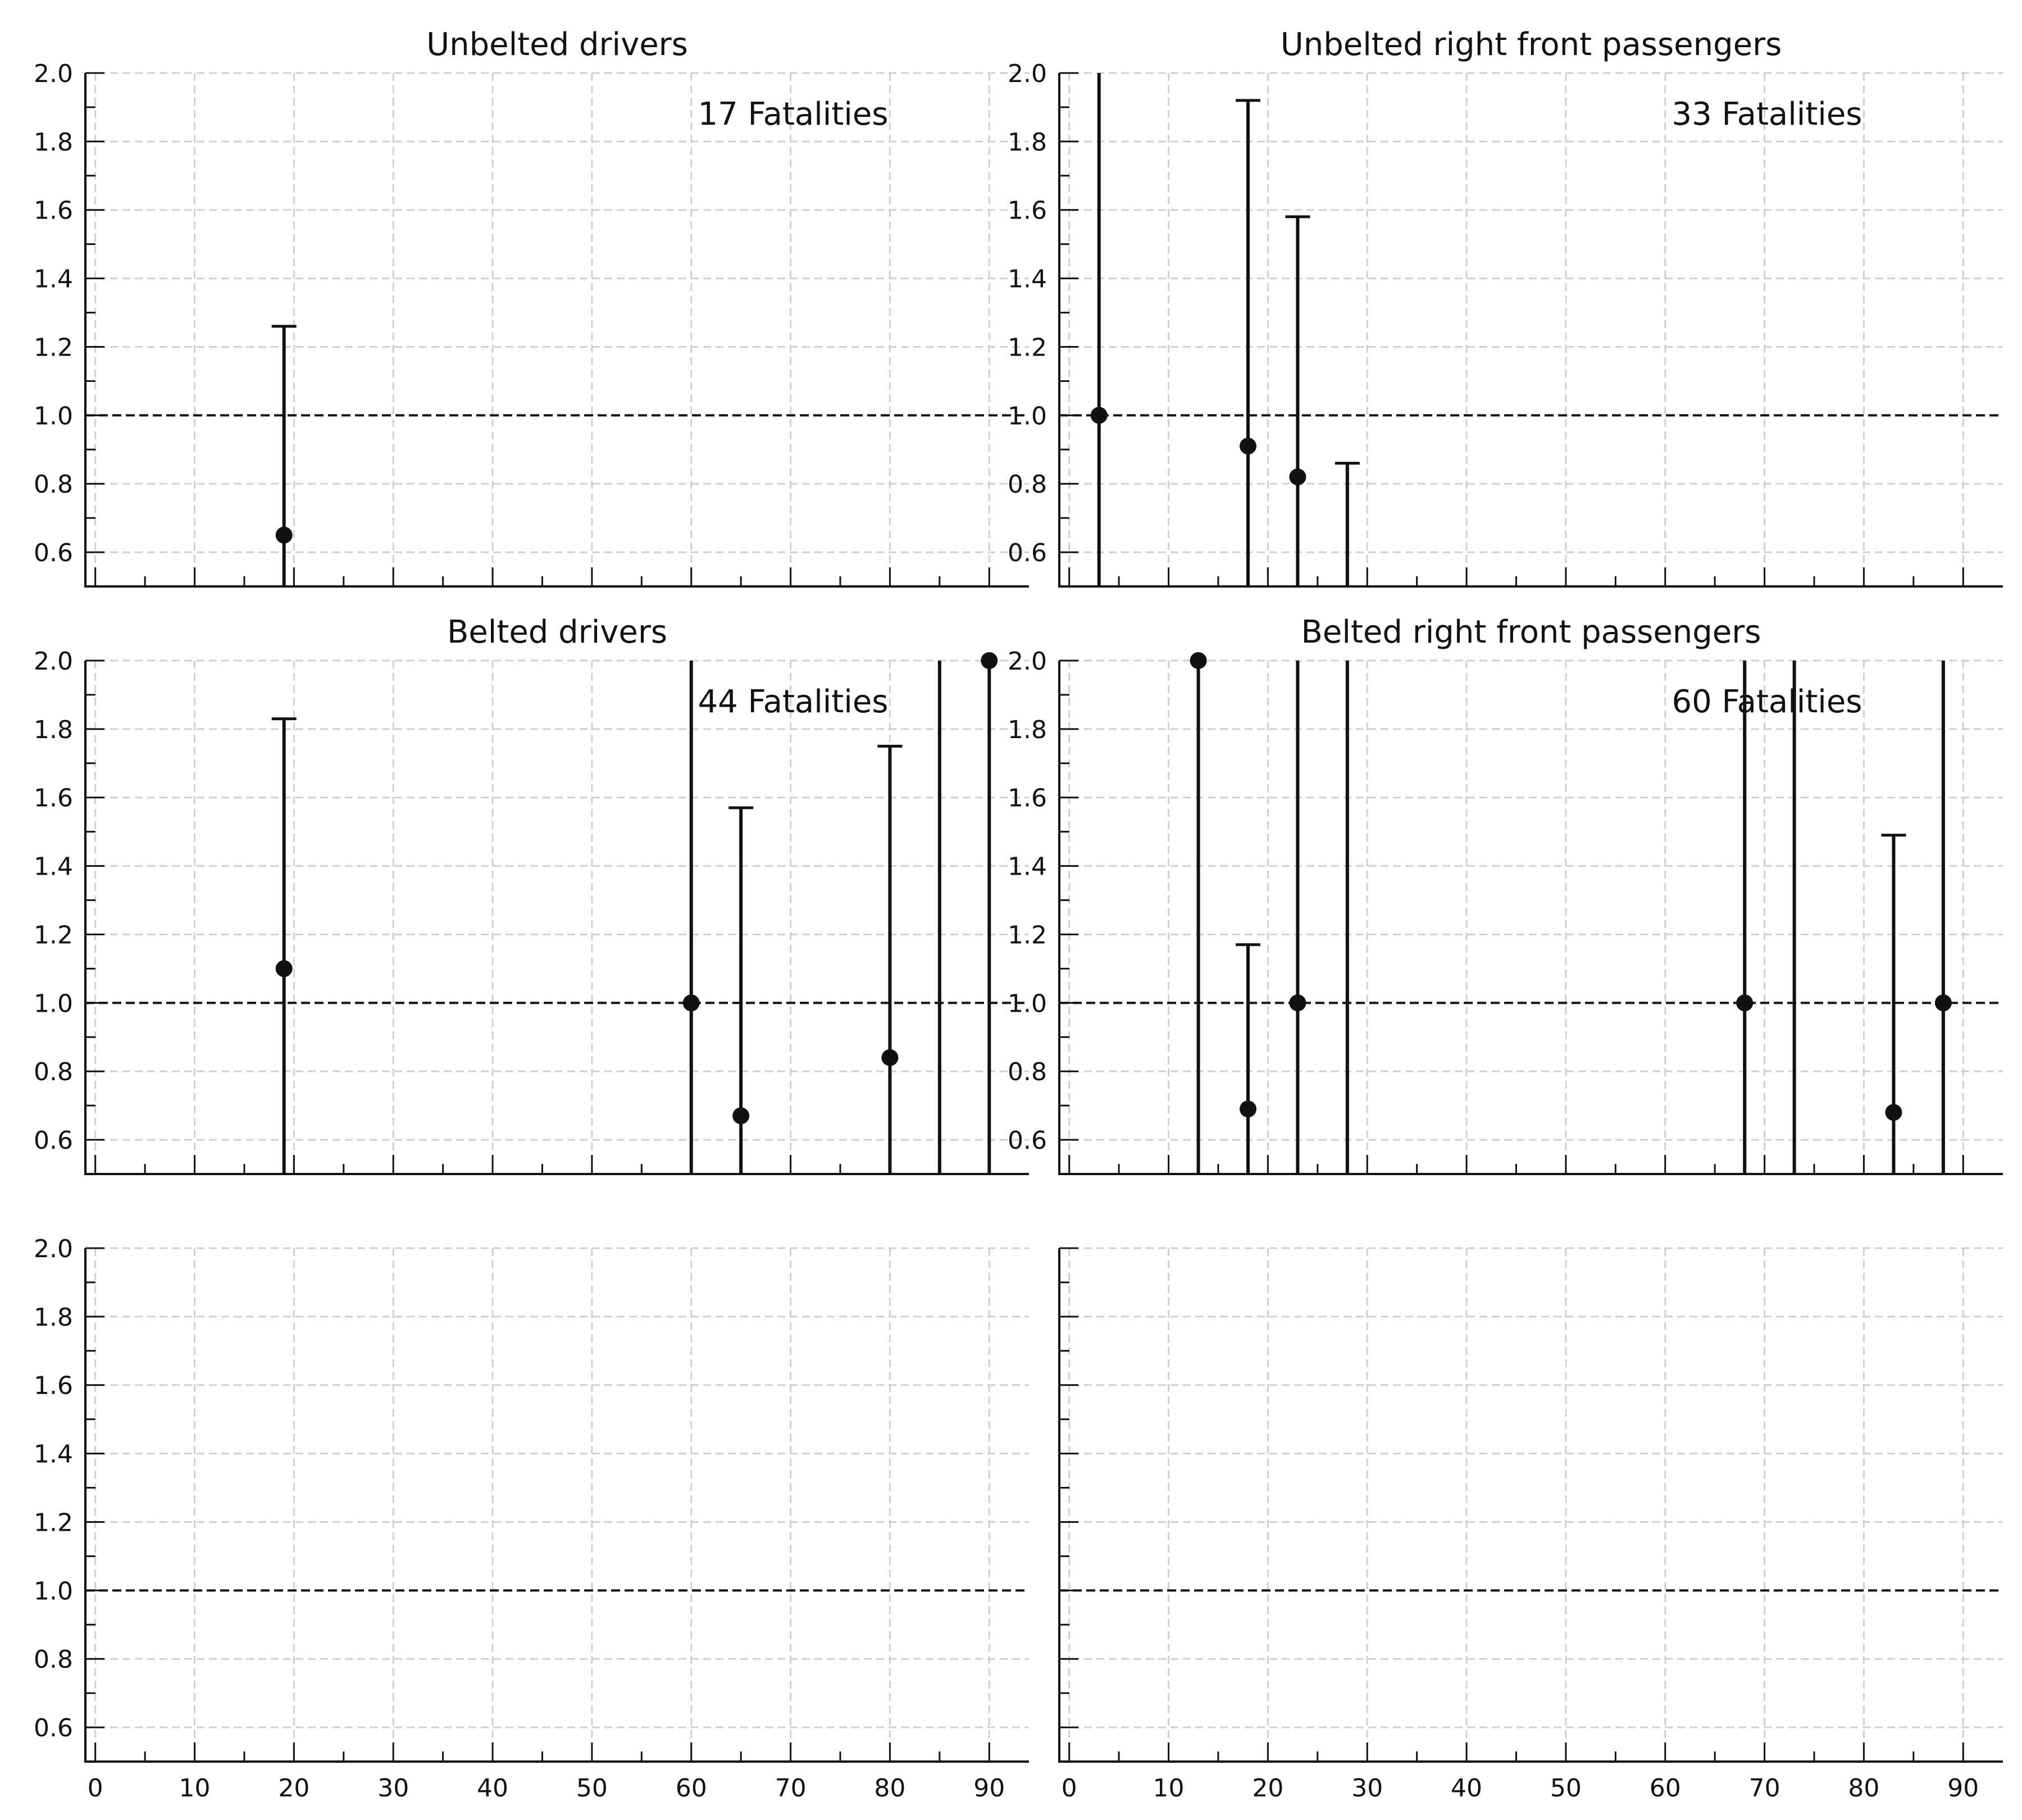  What do you see at coordinates (557, 632) in the screenshot?
I see `panel-title: Belted drivers` at bounding box center [557, 632].